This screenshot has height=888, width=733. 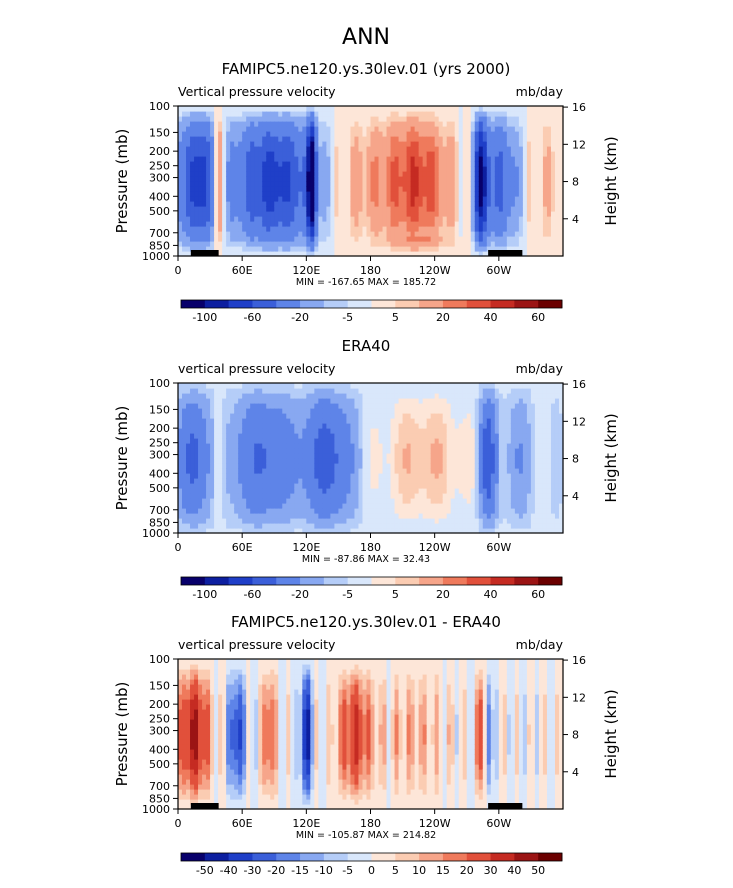 I want to click on y-tick-label: 1000, so click(x=156, y=256).